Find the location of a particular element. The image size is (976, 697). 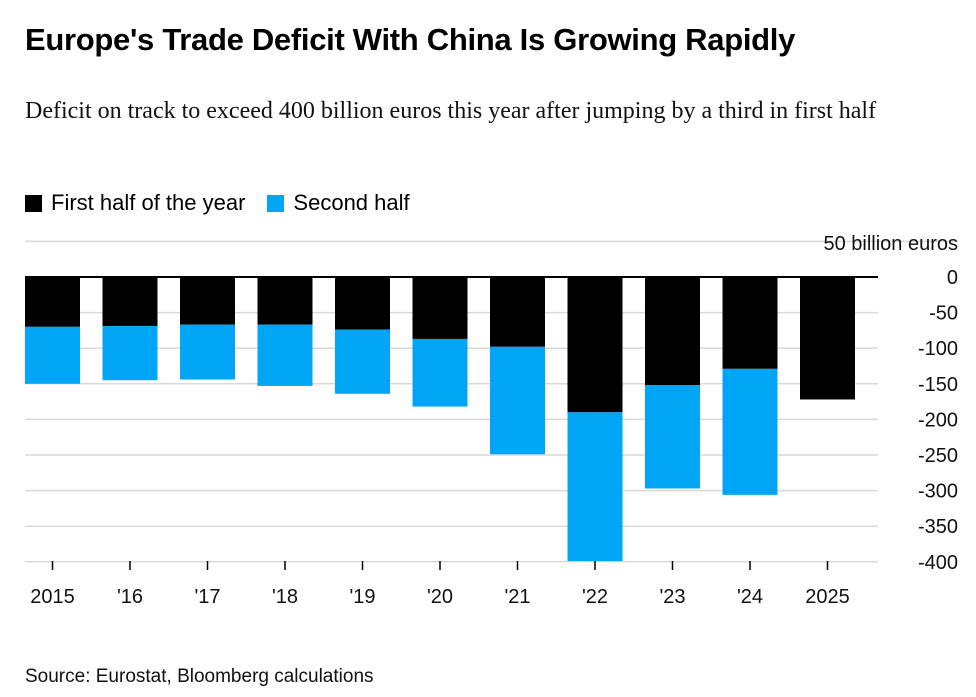

x-tick-label: '19 is located at coordinates (362, 597).